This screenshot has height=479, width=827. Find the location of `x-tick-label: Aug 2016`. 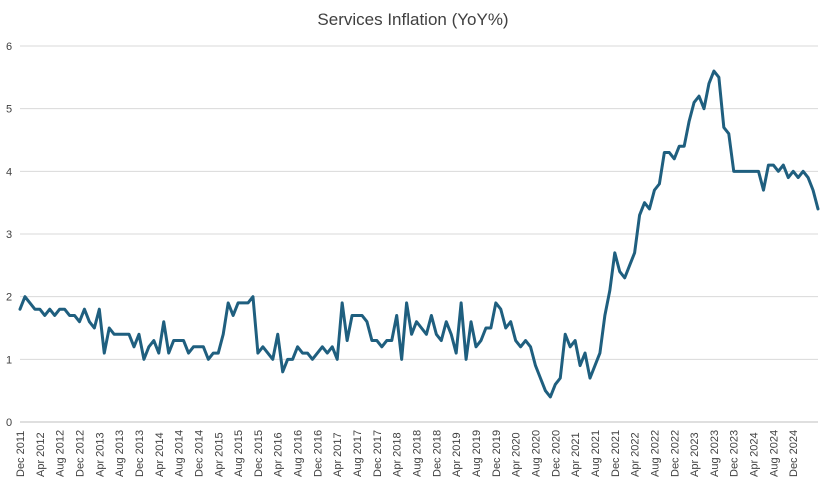

x-tick-label: Aug 2016 is located at coordinates (299, 453).